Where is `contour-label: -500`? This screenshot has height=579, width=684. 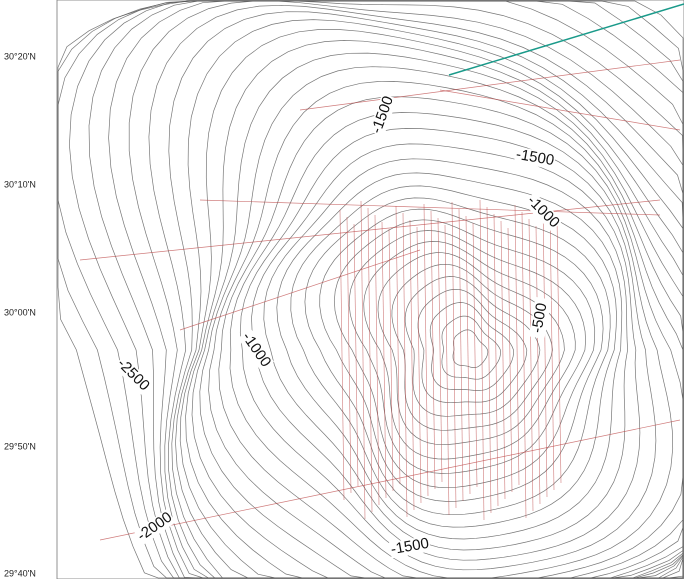
contour-label: -500 is located at coordinates (539, 318).